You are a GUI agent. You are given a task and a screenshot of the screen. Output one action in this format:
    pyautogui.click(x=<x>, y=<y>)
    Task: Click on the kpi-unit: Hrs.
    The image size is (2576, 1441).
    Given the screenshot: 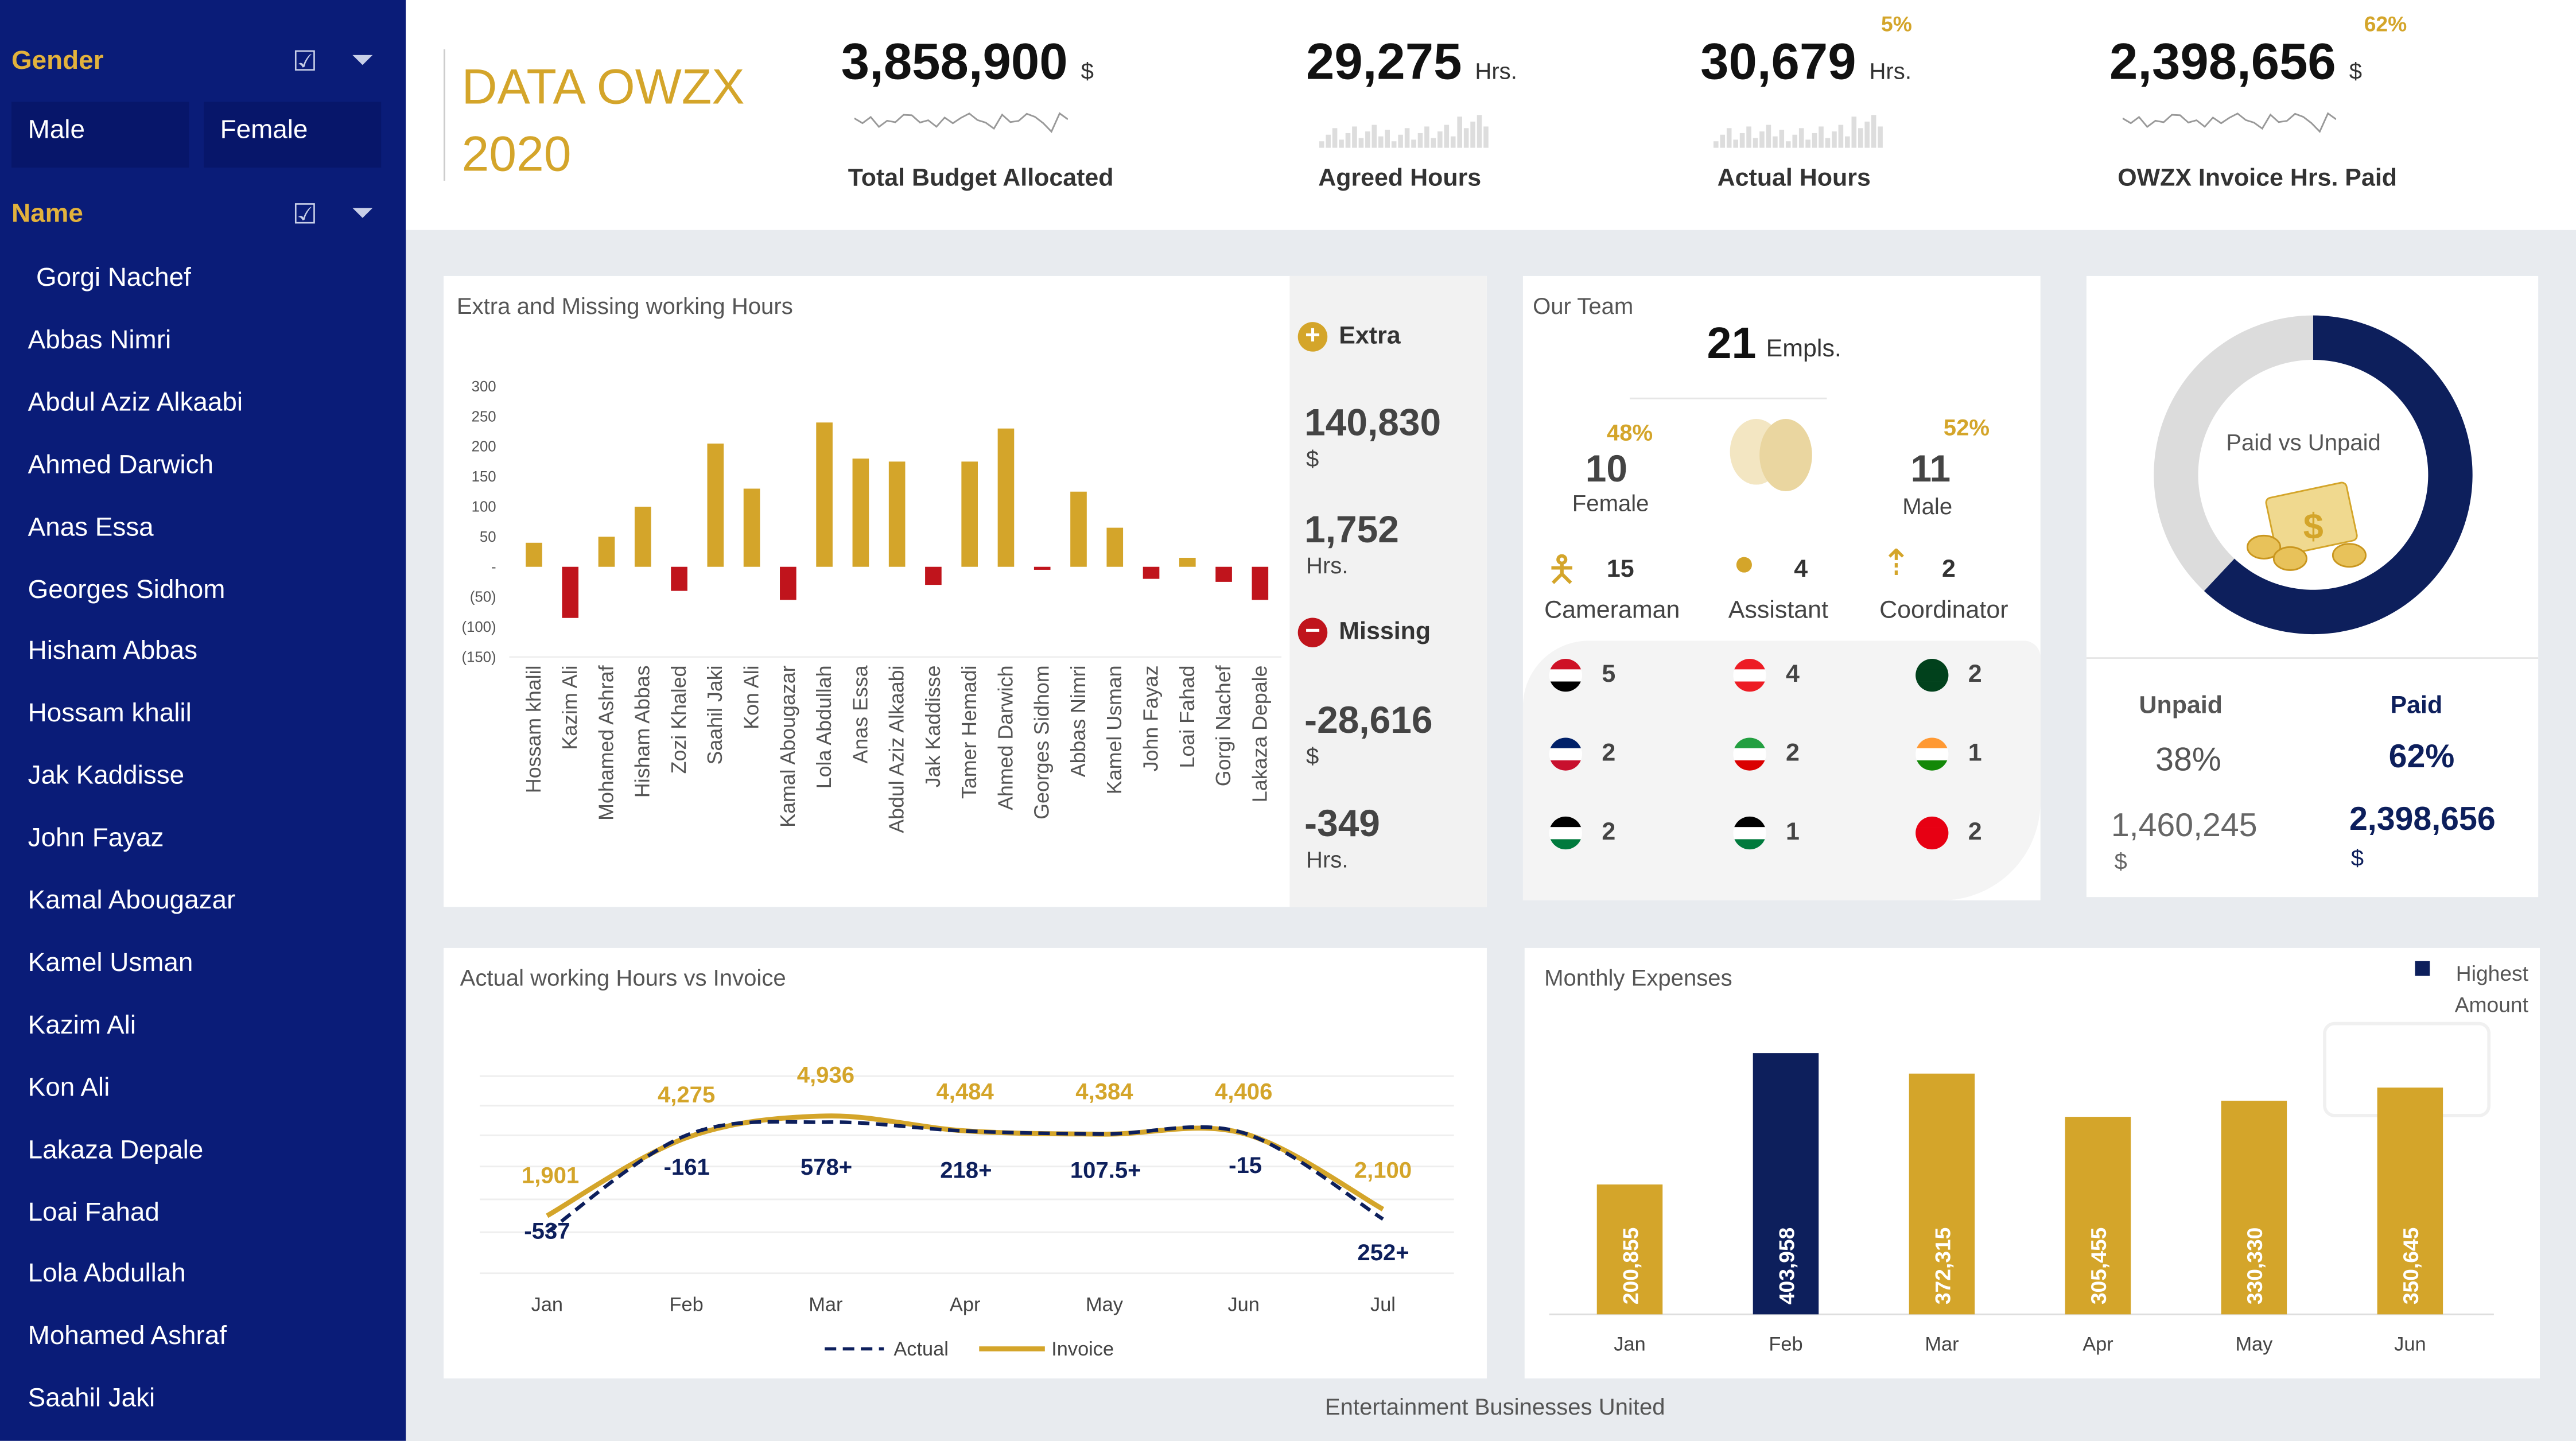 What is the action you would take?
    pyautogui.click(x=1496, y=70)
    